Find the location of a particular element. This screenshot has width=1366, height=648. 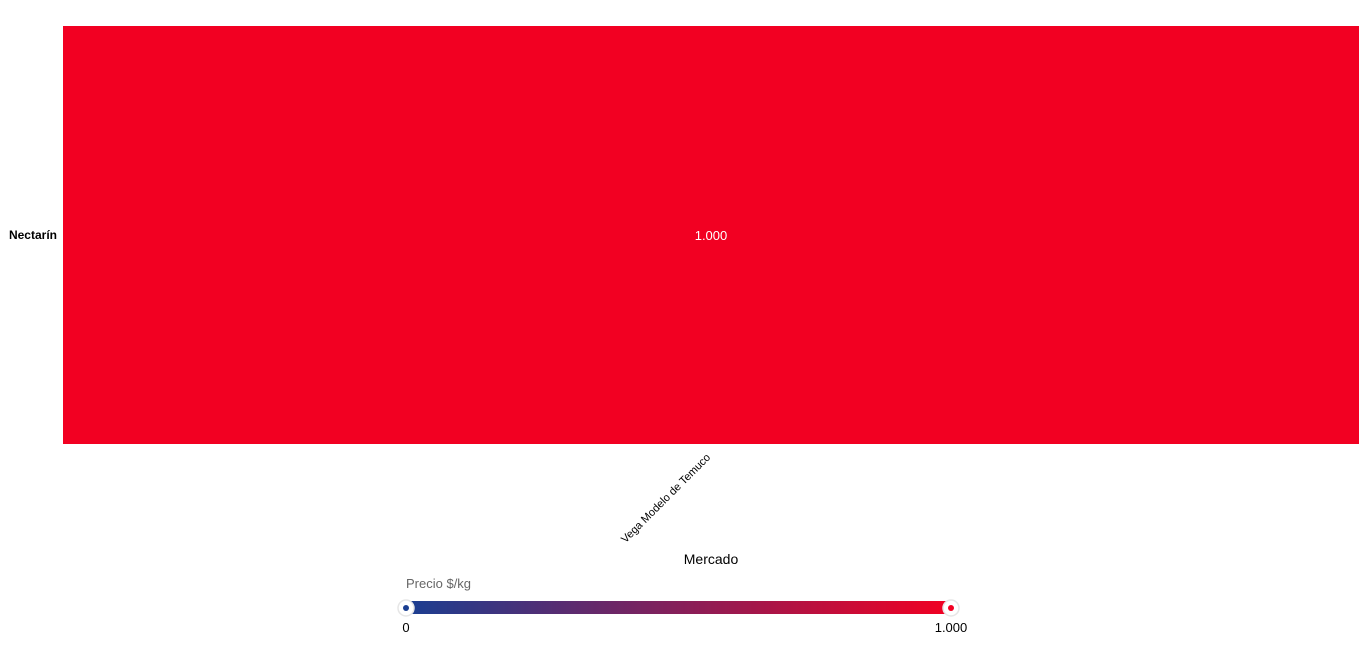

color-legend-max-handle is located at coordinates (951, 608).